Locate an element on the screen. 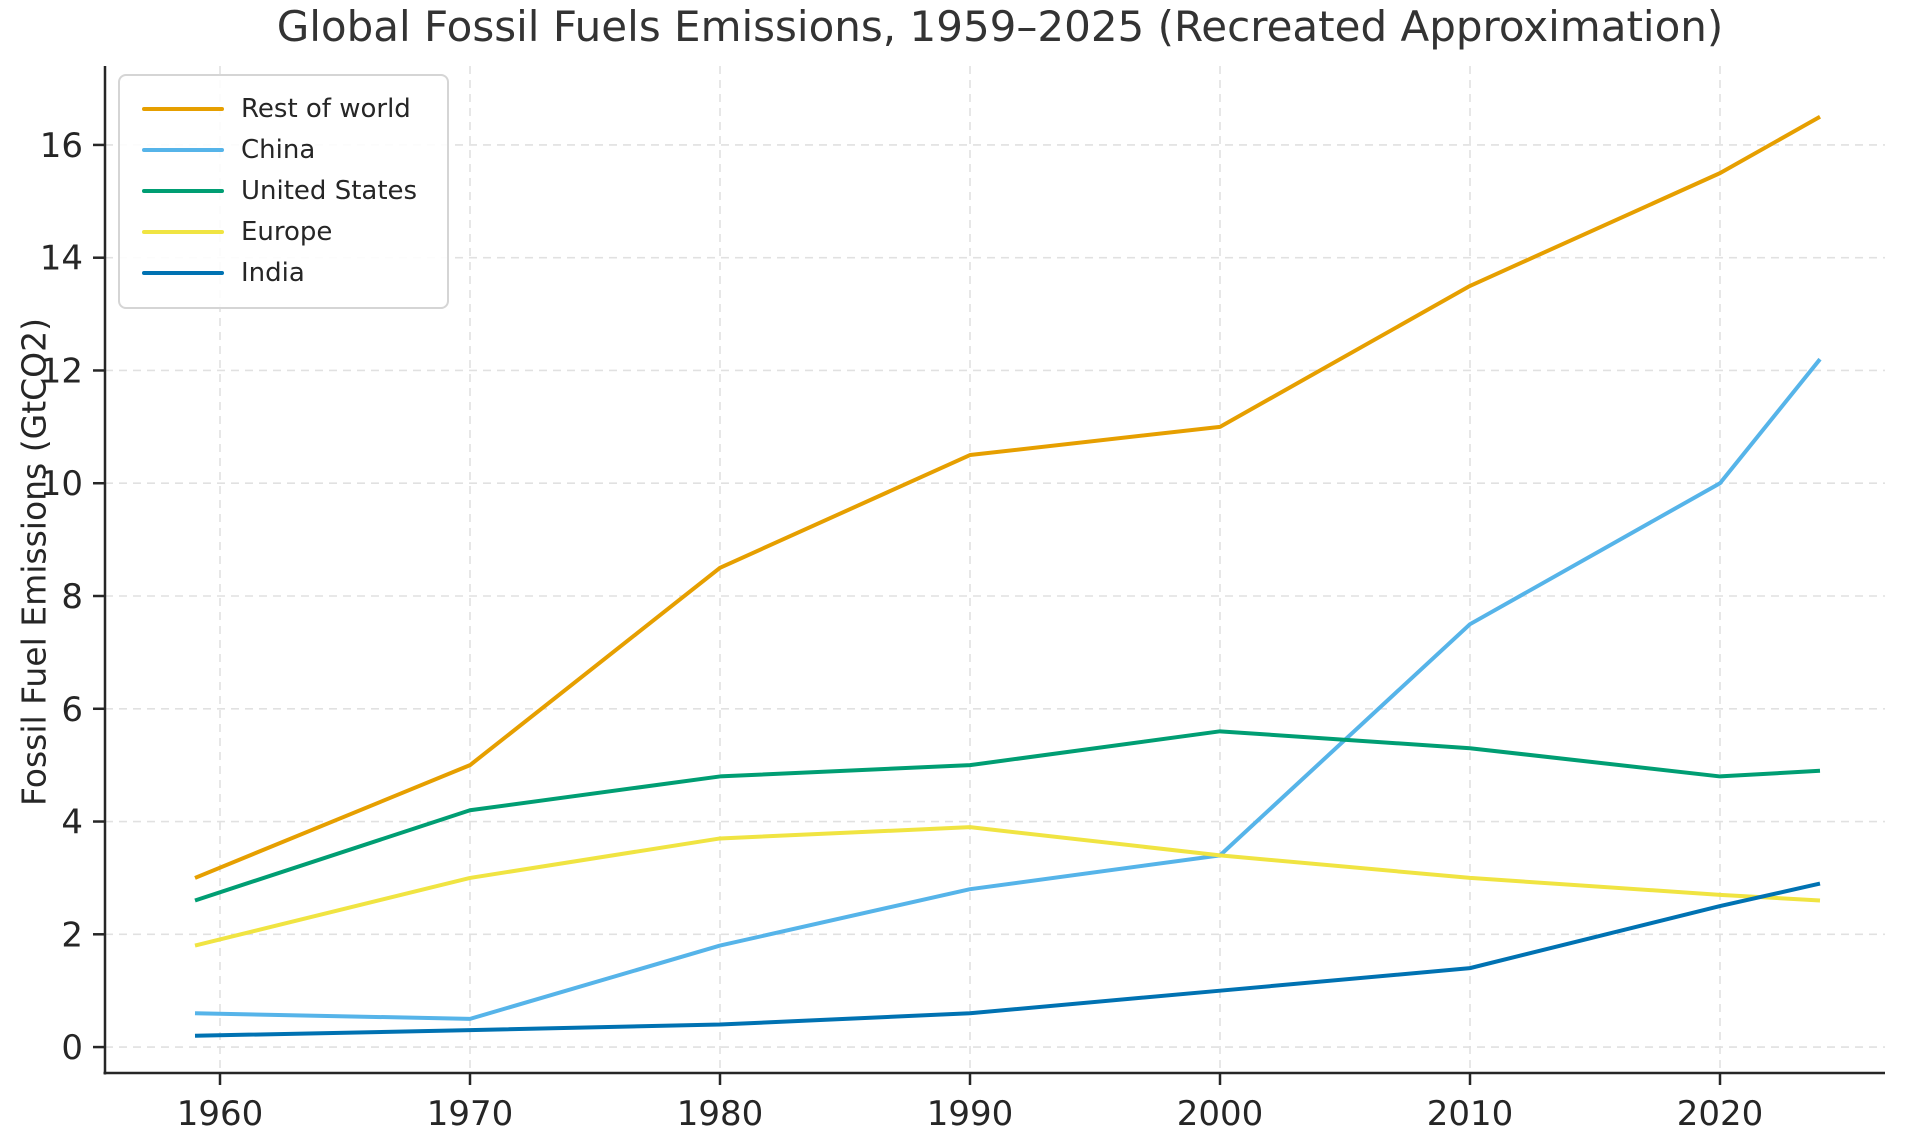 The height and width of the screenshot is (1145, 1920). svg-text: 12 is located at coordinates (61, 371).